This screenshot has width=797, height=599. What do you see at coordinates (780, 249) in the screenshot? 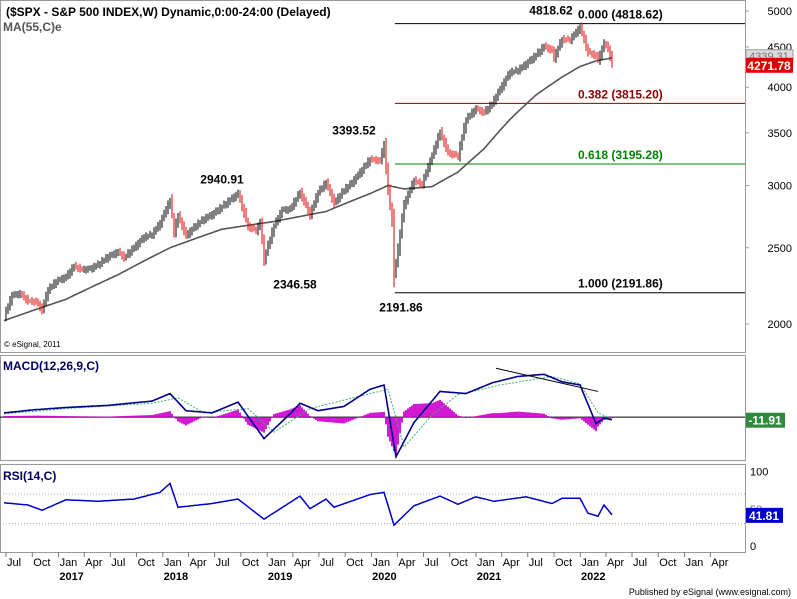
I see `price-y-tick-label: 2500` at bounding box center [780, 249].